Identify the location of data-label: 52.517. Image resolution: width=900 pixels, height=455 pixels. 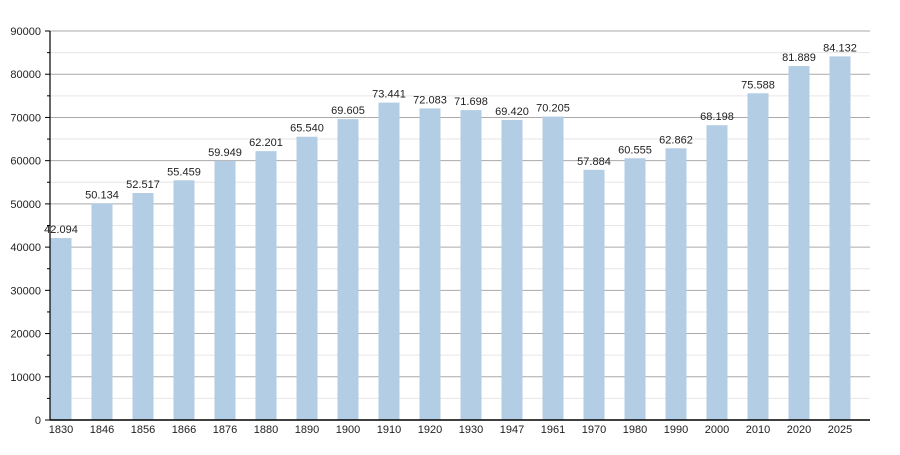
(143, 185).